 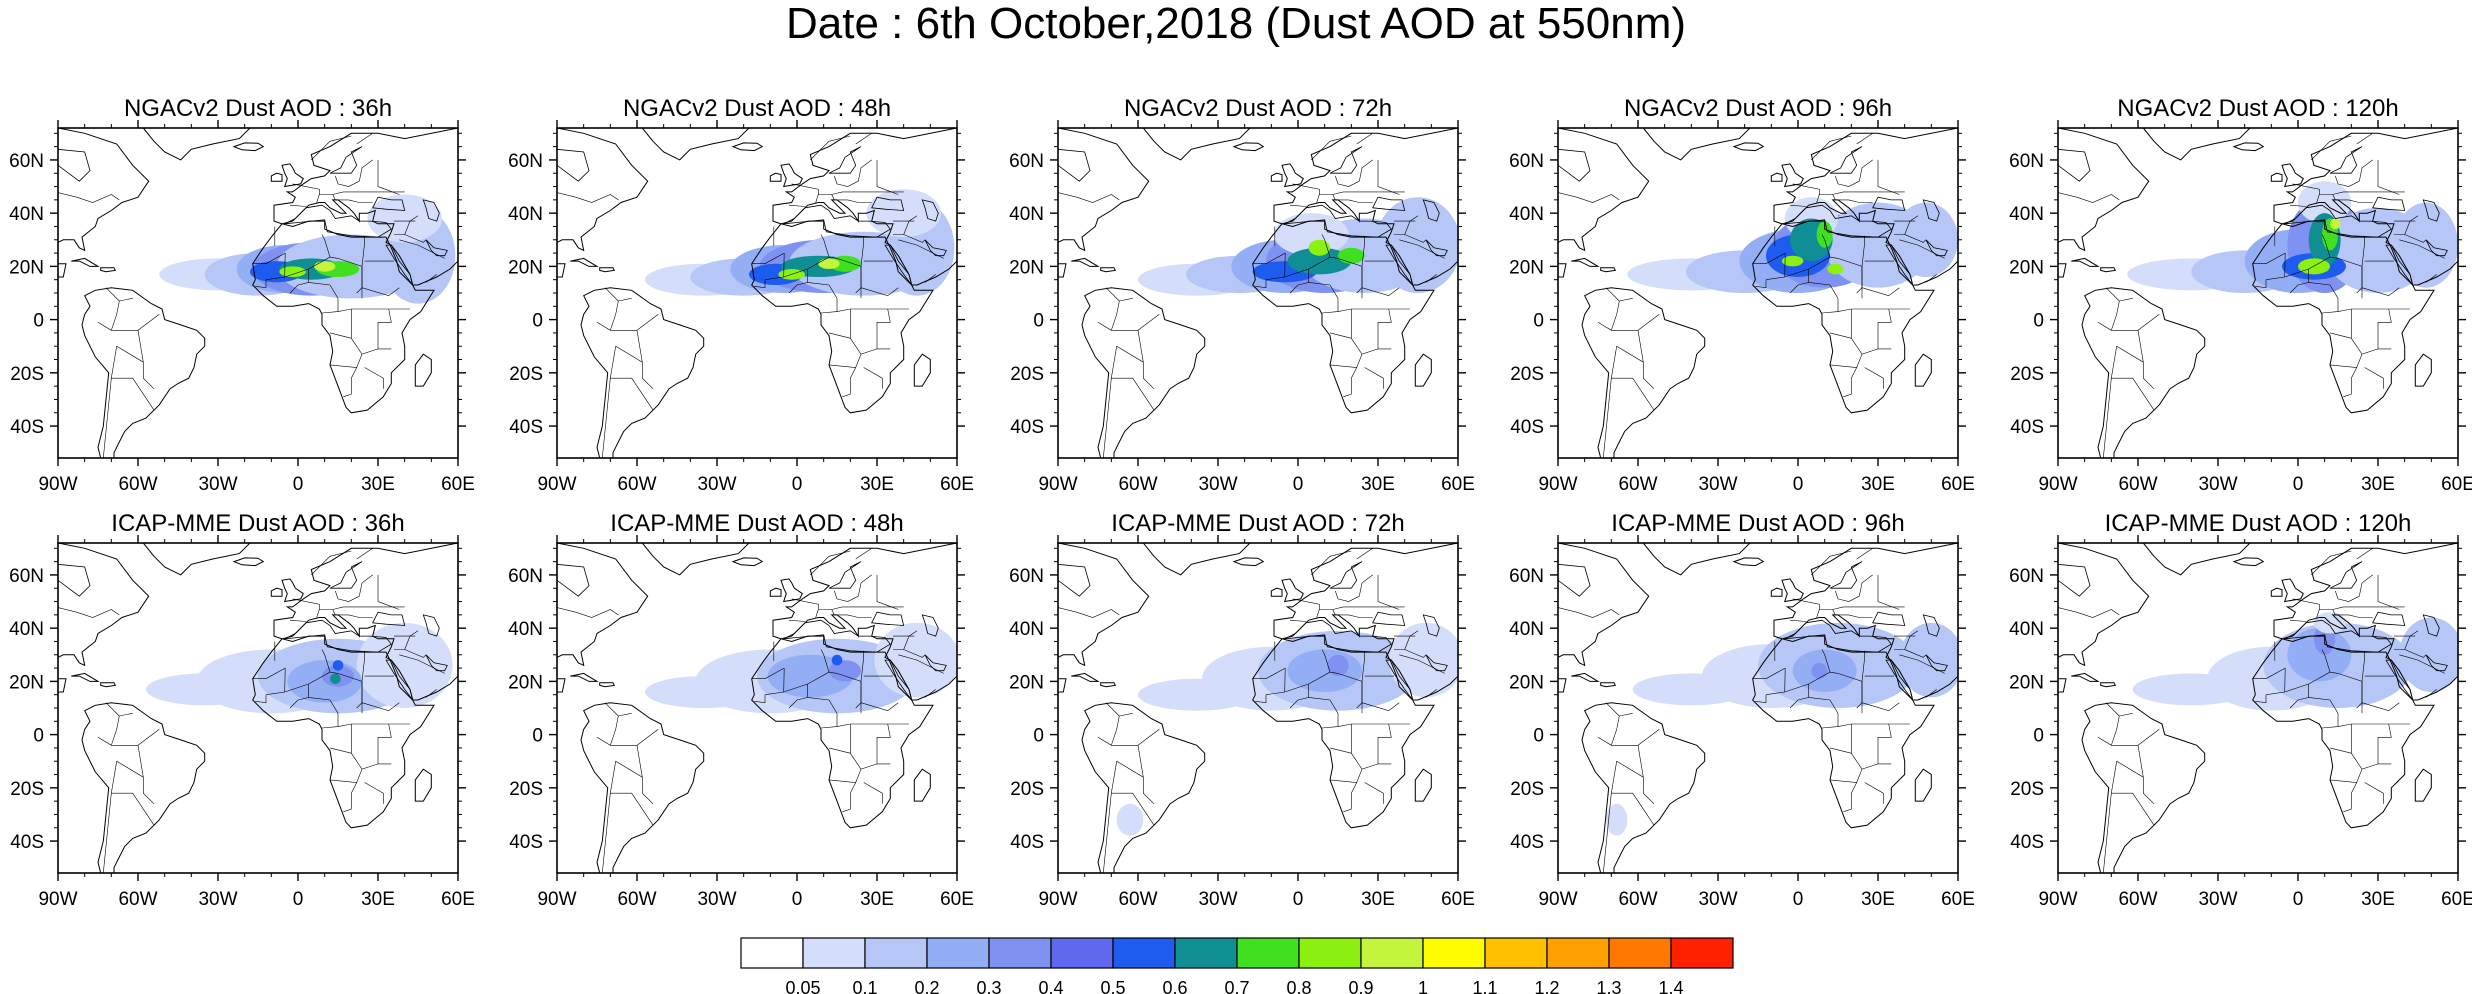 I want to click on colorbar-label: 1, so click(x=1423, y=986).